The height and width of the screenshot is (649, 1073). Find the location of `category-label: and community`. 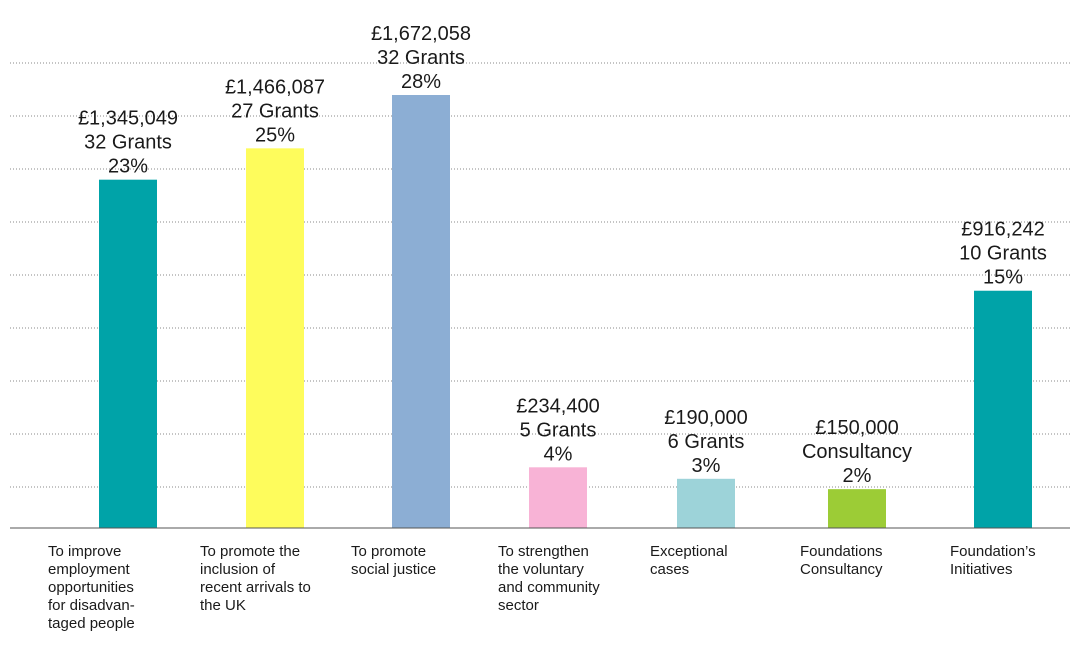

category-label: and community is located at coordinates (549, 587).